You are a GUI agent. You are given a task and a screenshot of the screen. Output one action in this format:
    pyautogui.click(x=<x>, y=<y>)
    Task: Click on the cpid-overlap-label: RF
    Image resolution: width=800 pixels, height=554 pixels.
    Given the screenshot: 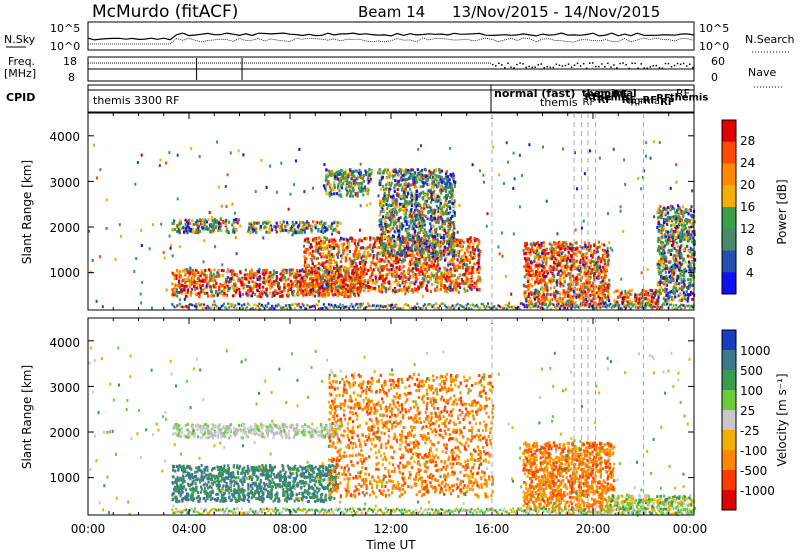 What is the action you would take?
    pyautogui.click(x=592, y=97)
    